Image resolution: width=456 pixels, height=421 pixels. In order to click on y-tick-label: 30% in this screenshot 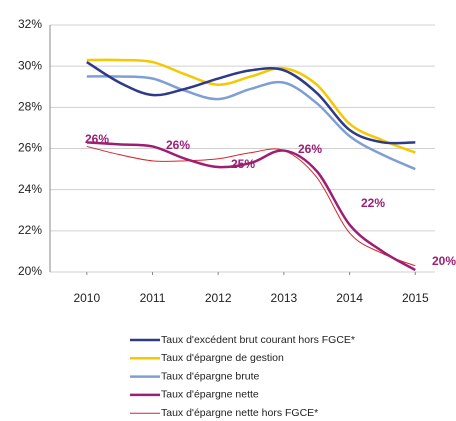, I will do `click(30, 65)`.